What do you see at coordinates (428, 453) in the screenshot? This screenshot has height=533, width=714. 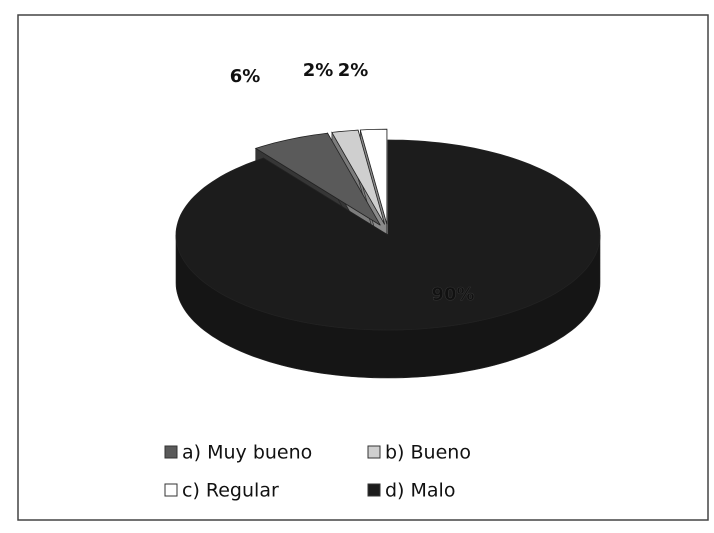 I see `legend-label: b) Bueno` at bounding box center [428, 453].